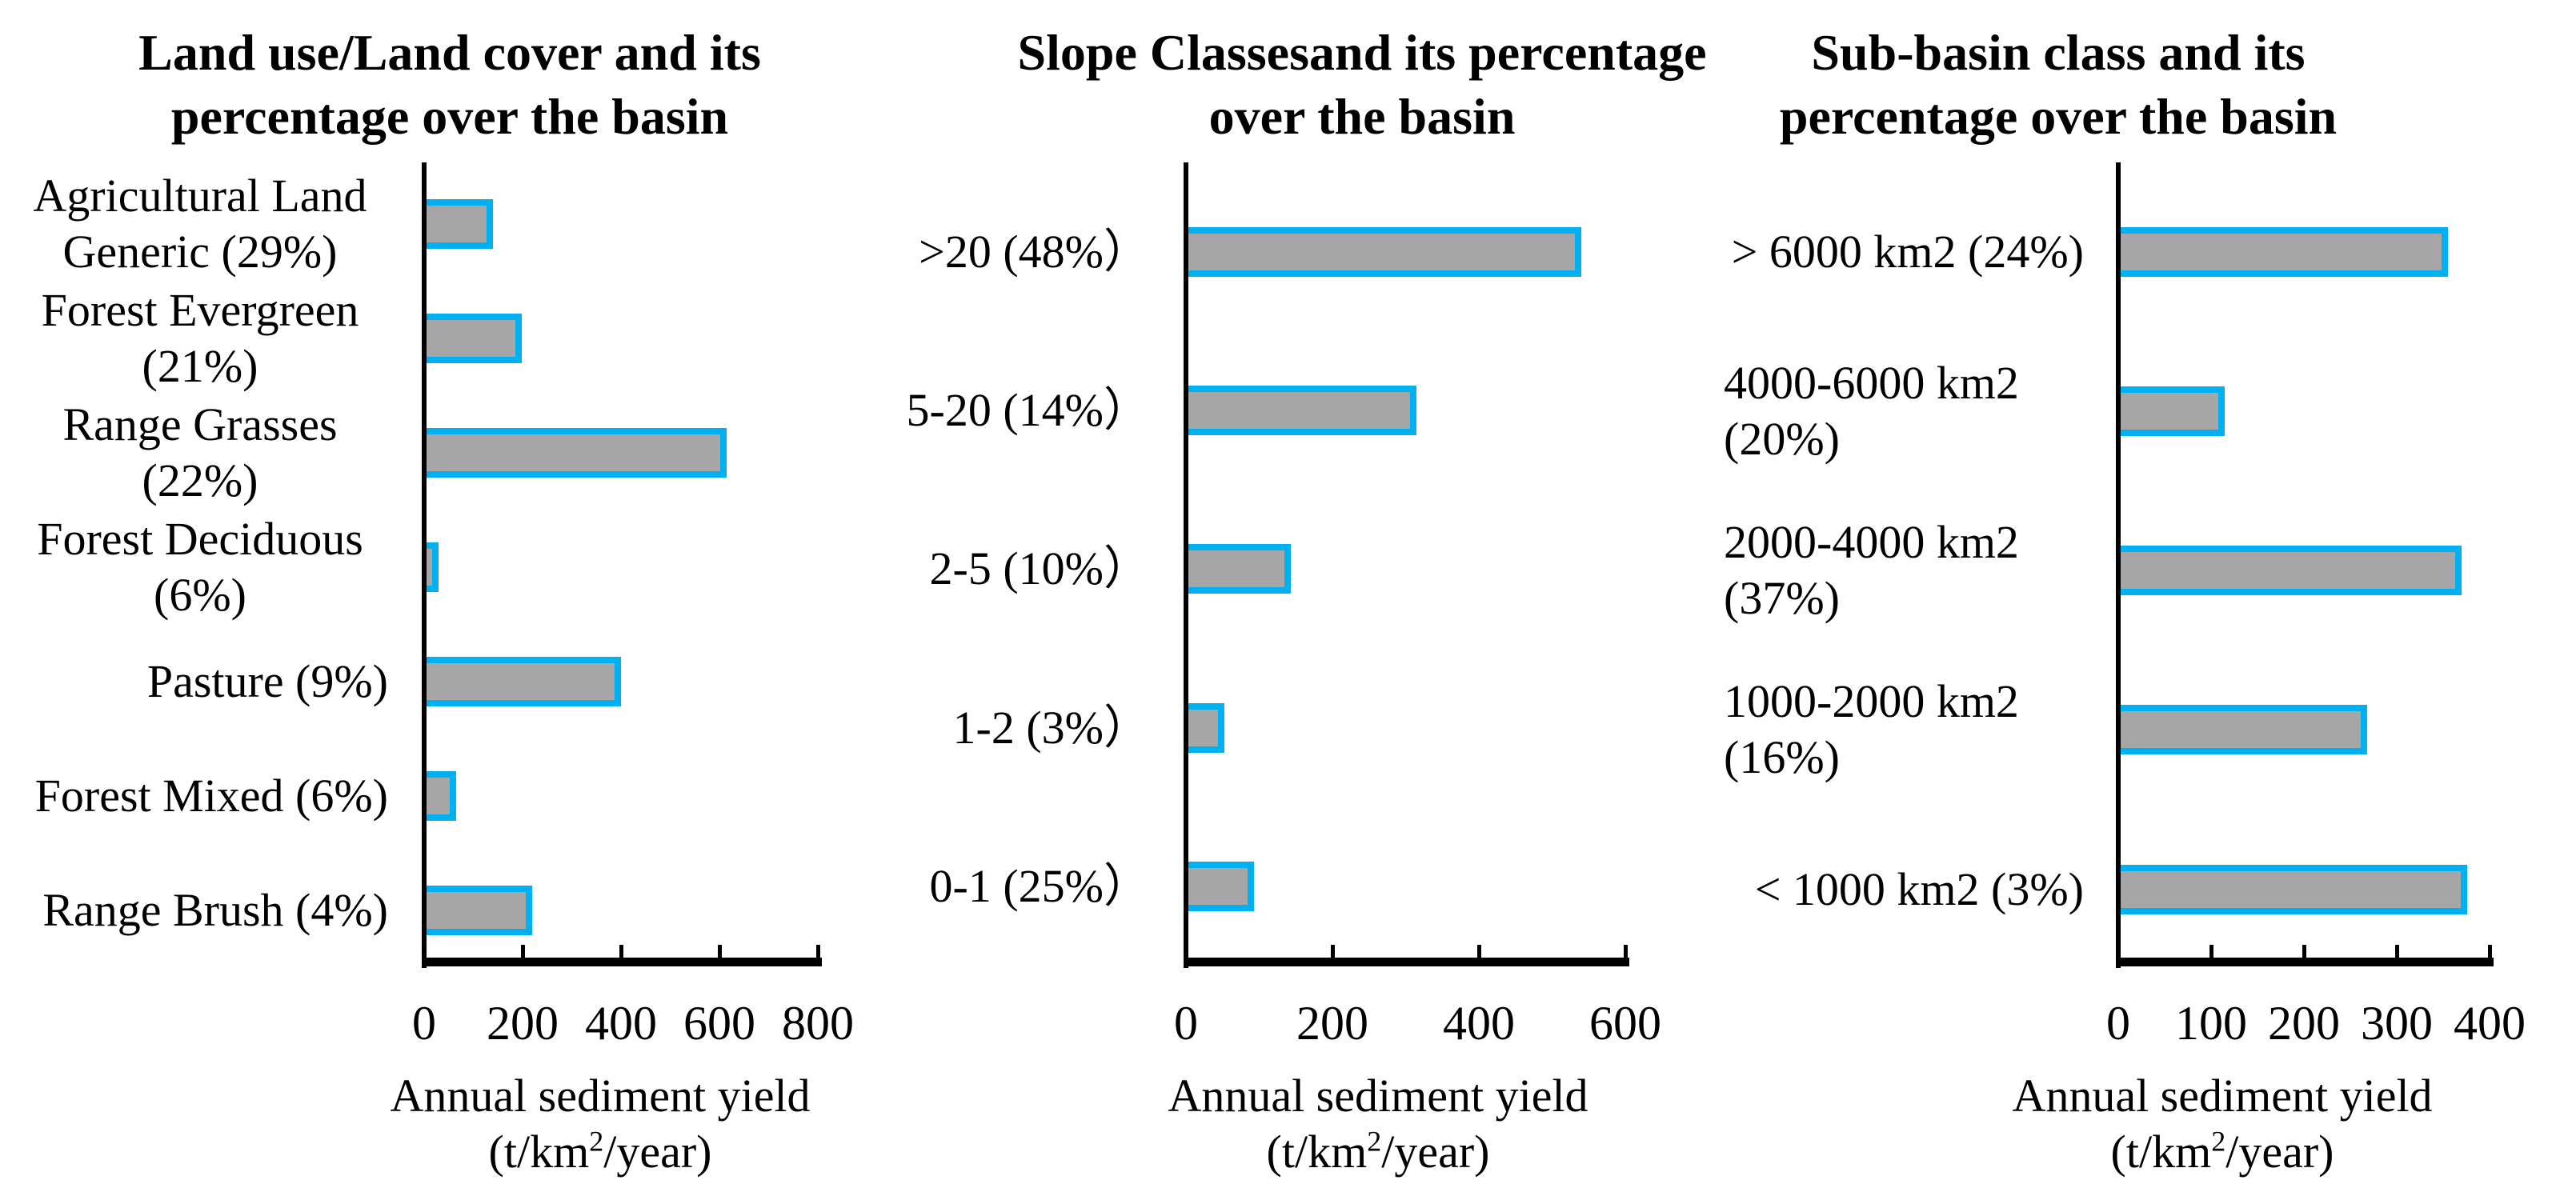 The height and width of the screenshot is (1188, 2576). What do you see at coordinates (2305, 962) in the screenshot?
I see `x-axis-line-subbasin` at bounding box center [2305, 962].